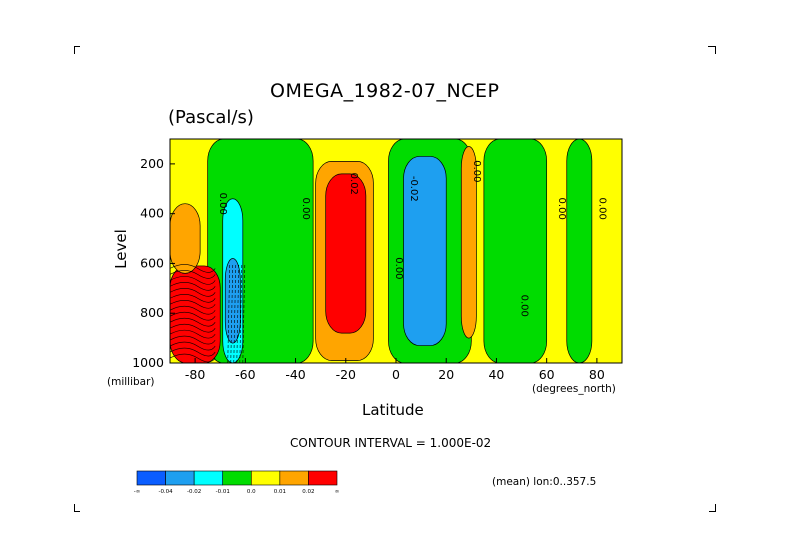  Describe the element at coordinates (152, 163) in the screenshot. I see `y-tick-label: 200` at that location.